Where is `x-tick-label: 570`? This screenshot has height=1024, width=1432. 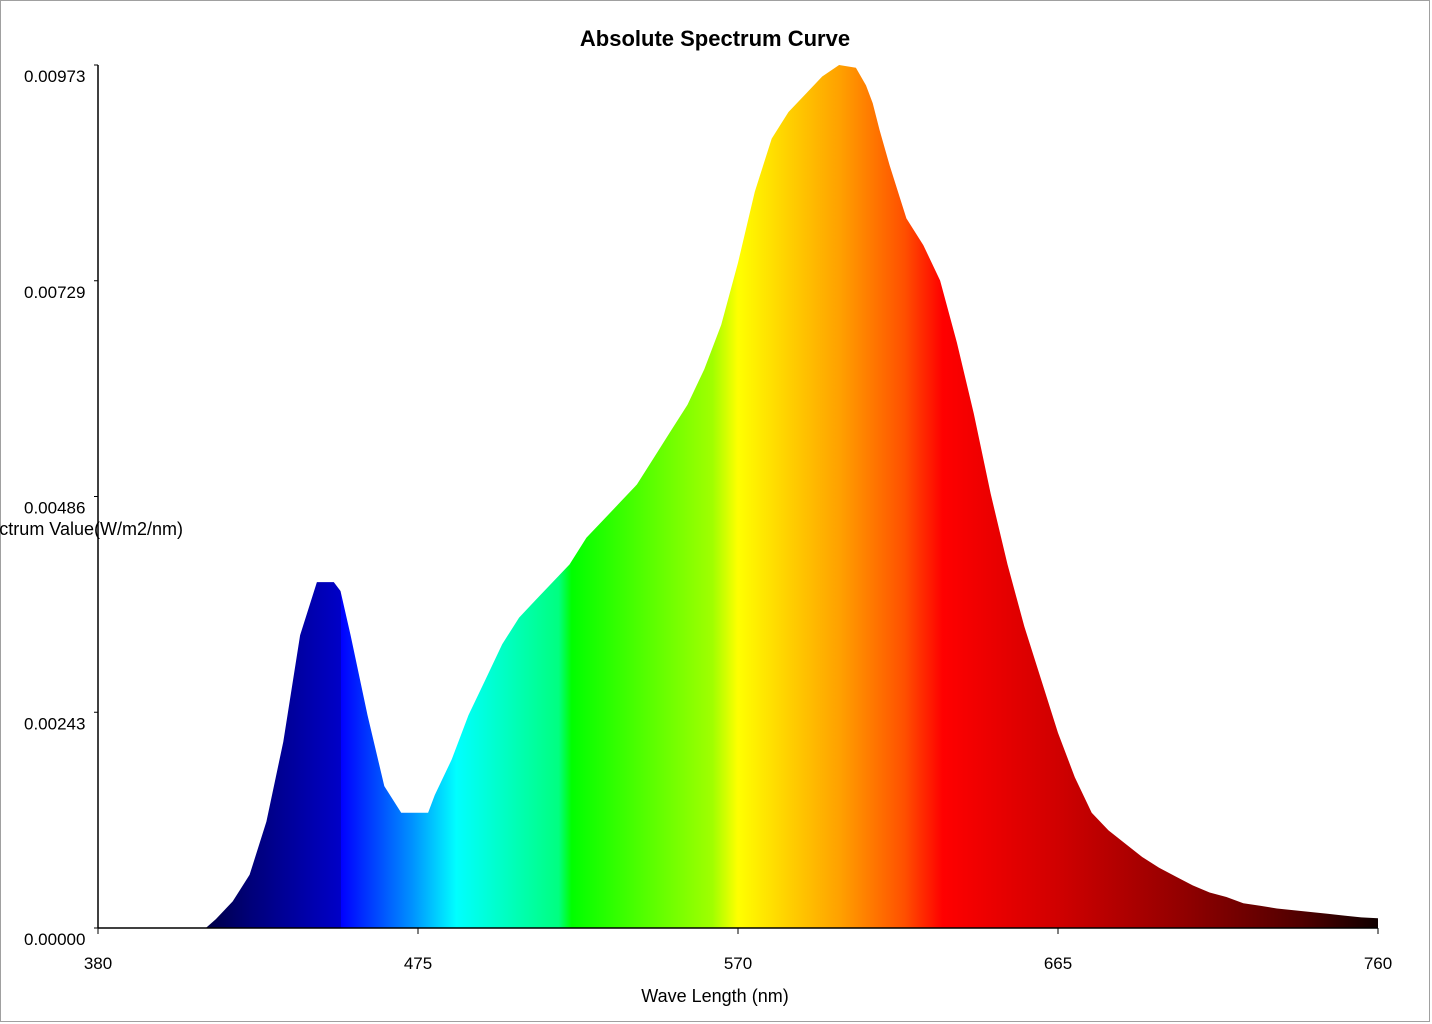 x-tick-label: 570 is located at coordinates (738, 963).